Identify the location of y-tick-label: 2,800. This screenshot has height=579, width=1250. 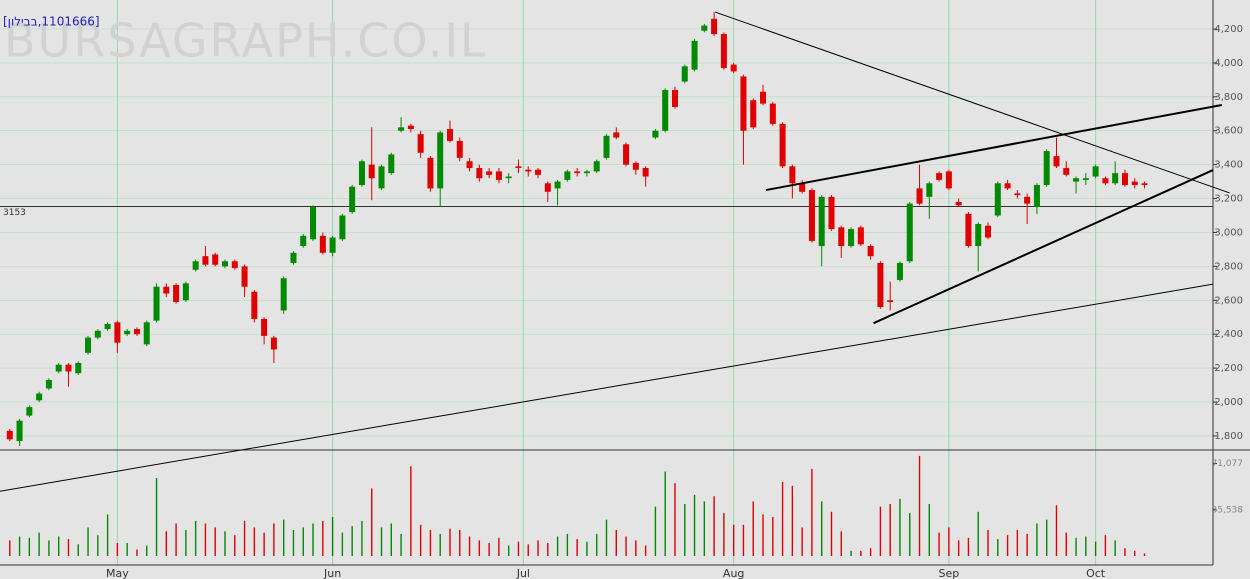
(1228, 266).